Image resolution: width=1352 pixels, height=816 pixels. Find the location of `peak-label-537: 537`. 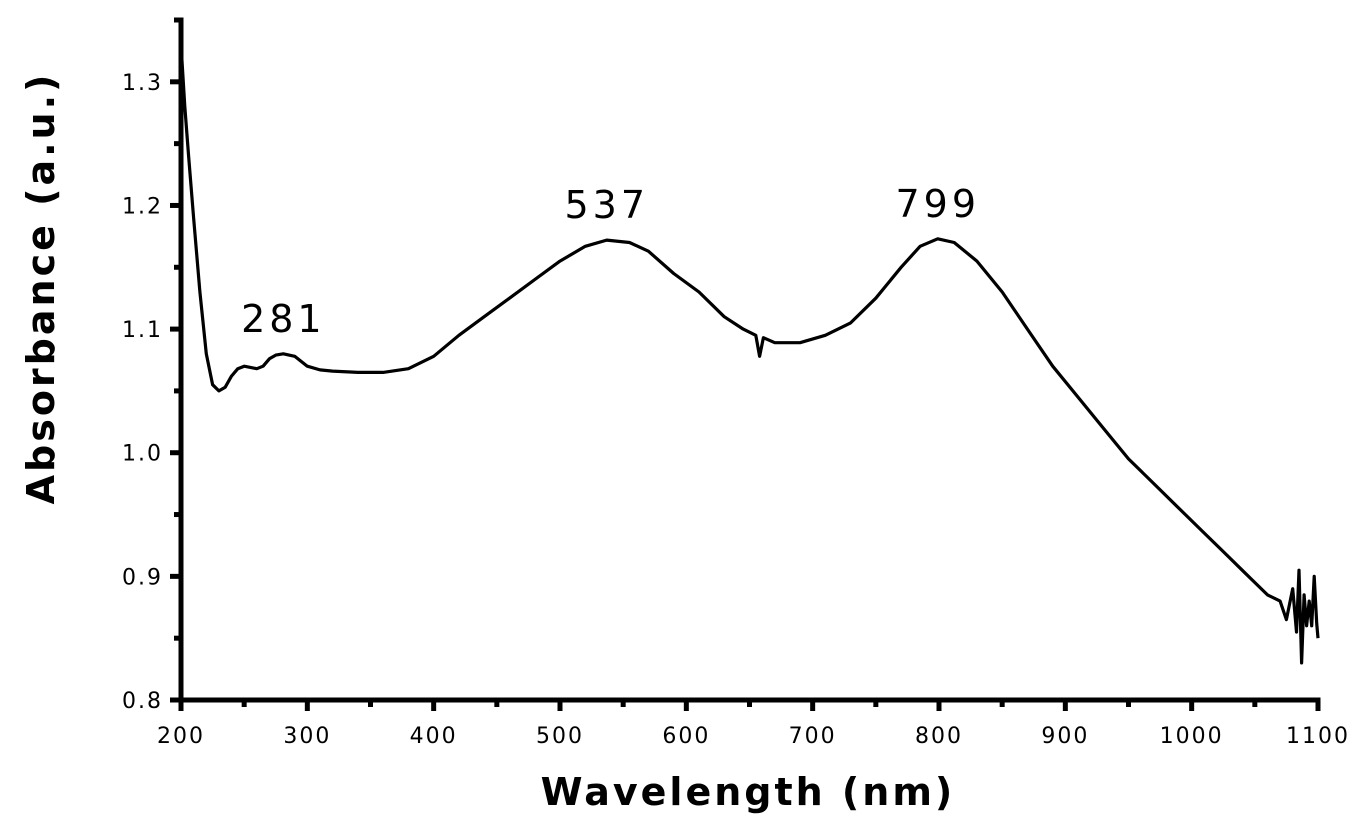

peak-label-537: 537 is located at coordinates (606, 205).